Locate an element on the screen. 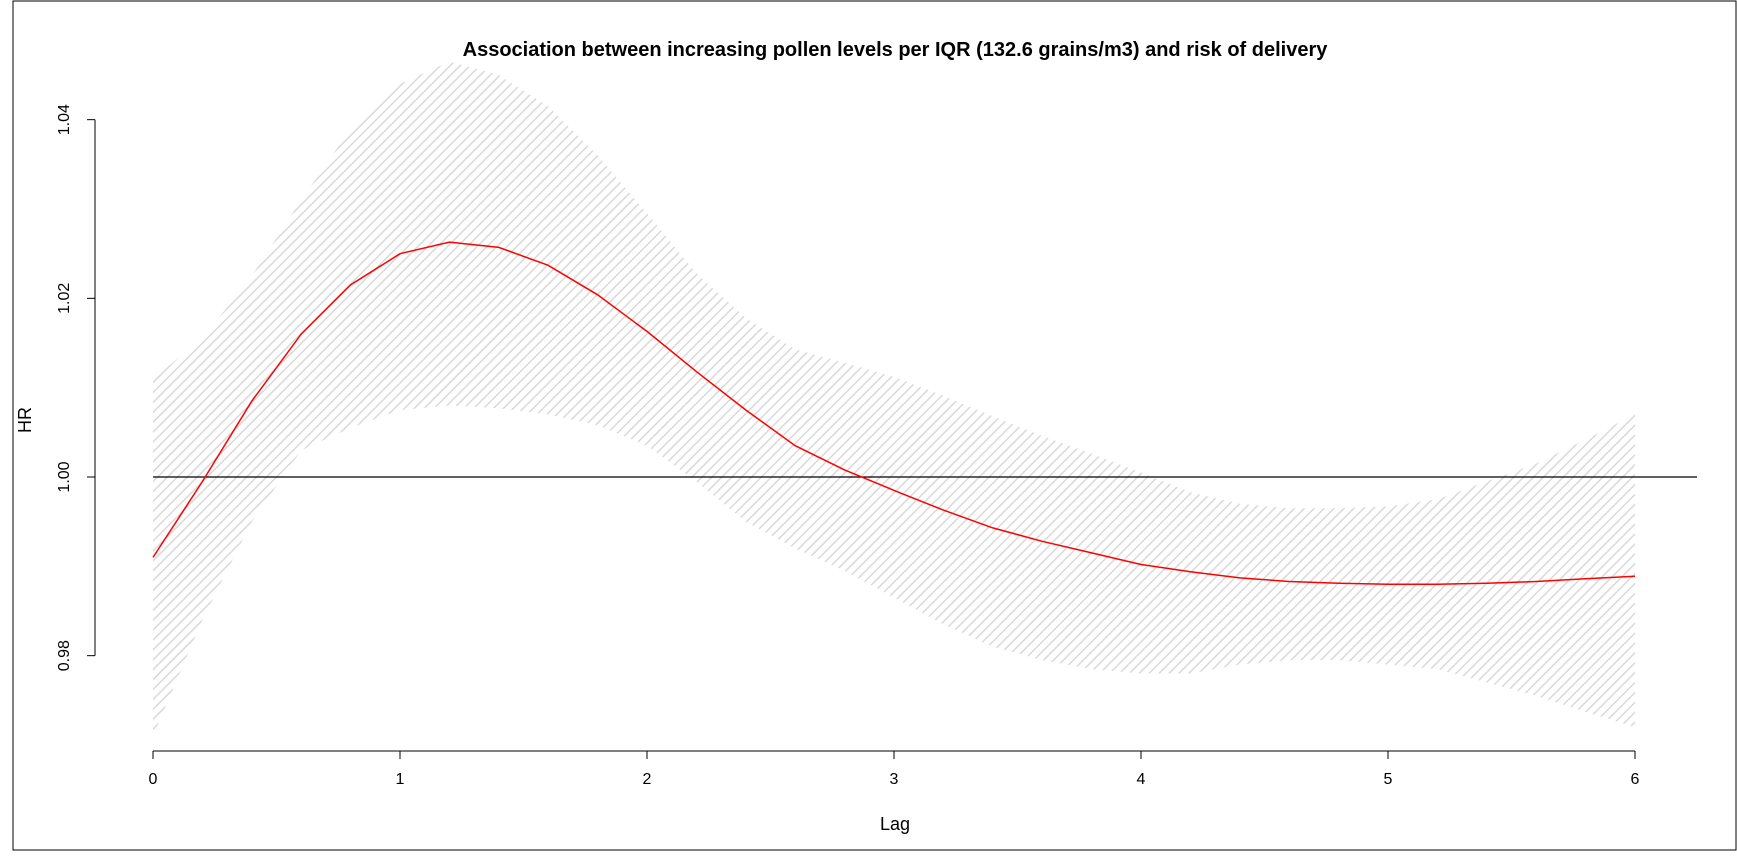 The height and width of the screenshot is (856, 1737). x-tick-label: 6 is located at coordinates (1635, 779).